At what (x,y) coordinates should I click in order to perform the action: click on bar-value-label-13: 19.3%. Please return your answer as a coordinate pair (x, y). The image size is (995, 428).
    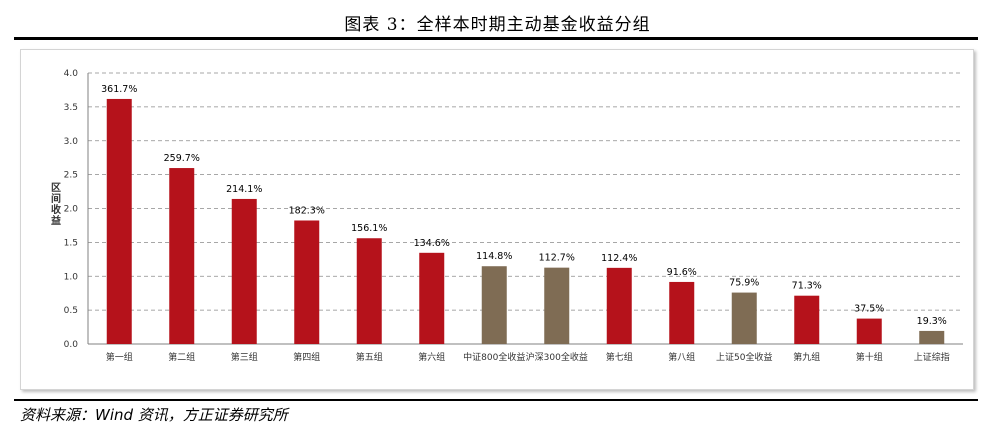
    Looking at the image, I should click on (932, 321).